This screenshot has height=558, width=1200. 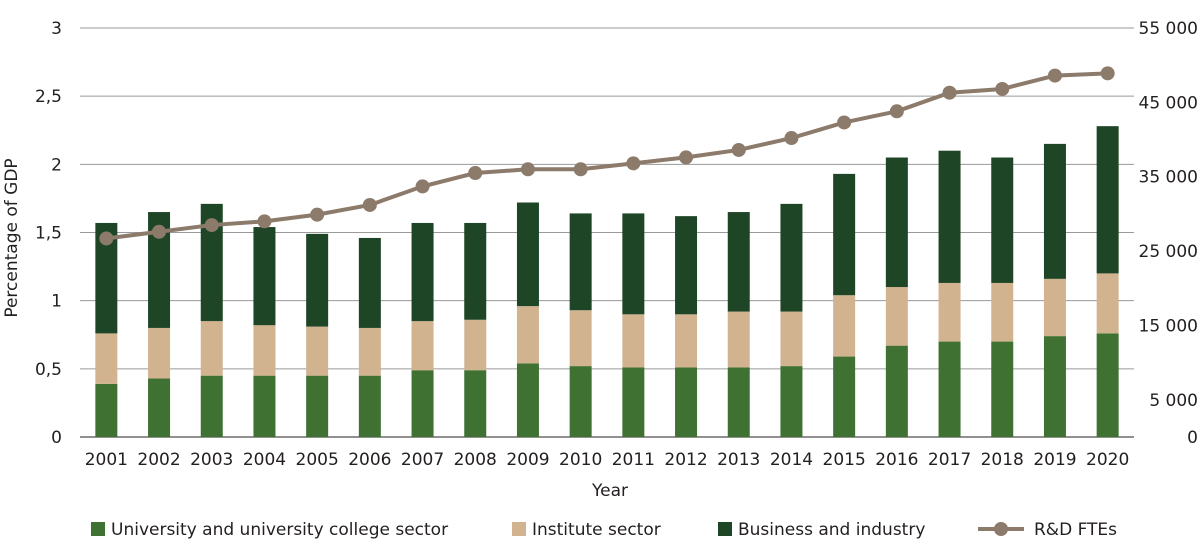 What do you see at coordinates (48, 97) in the screenshot?
I see `y-tick-label: 2,5` at bounding box center [48, 97].